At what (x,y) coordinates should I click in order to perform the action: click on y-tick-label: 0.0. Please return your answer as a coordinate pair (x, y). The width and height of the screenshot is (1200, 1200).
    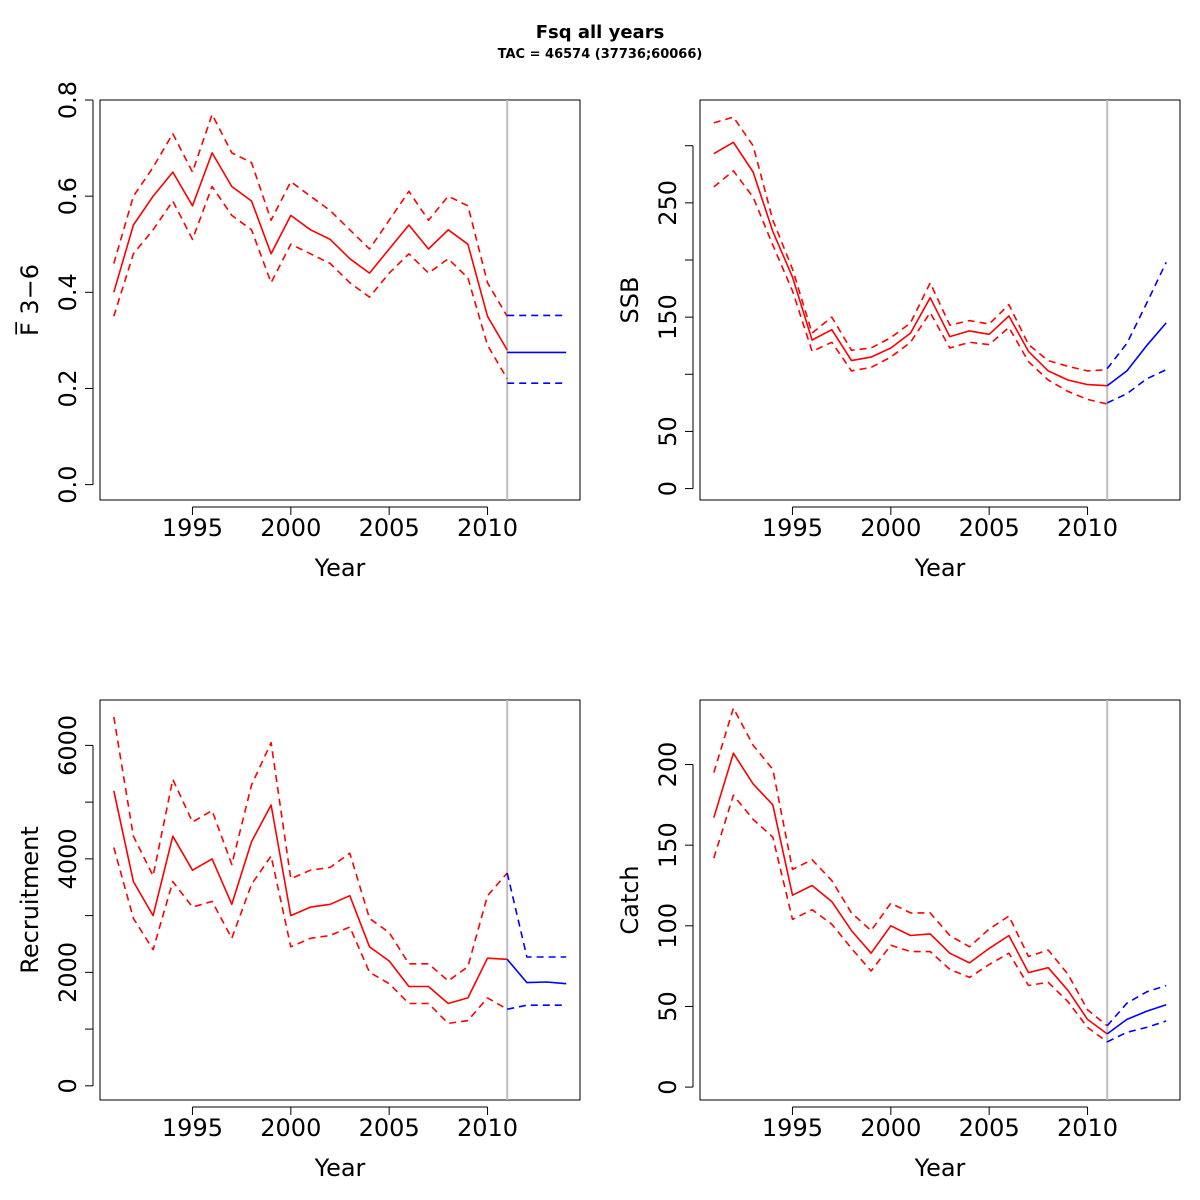
    Looking at the image, I should click on (68, 485).